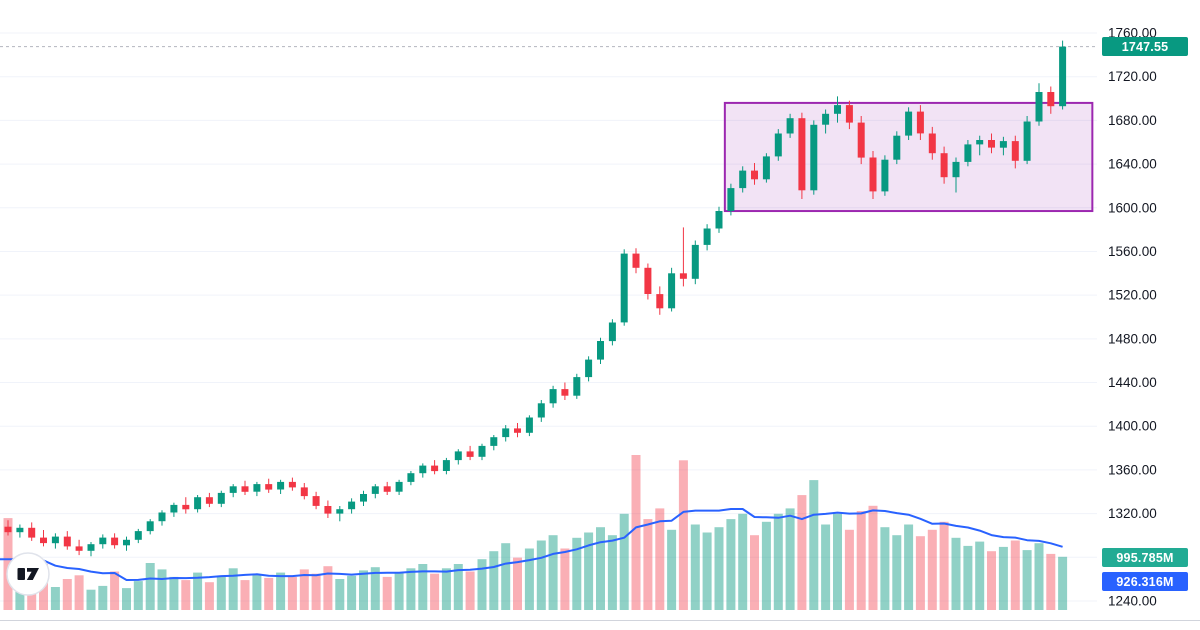 This screenshot has height=630, width=1200. I want to click on svg-text: 1240.00, so click(1132, 601).